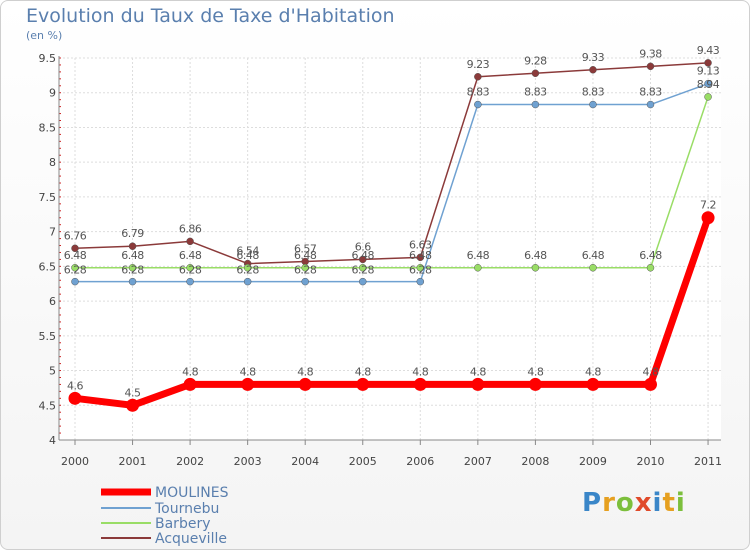 This screenshot has height=550, width=750. Describe the element at coordinates (48, 127) in the screenshot. I see `y-tick-label: 8.5` at that location.